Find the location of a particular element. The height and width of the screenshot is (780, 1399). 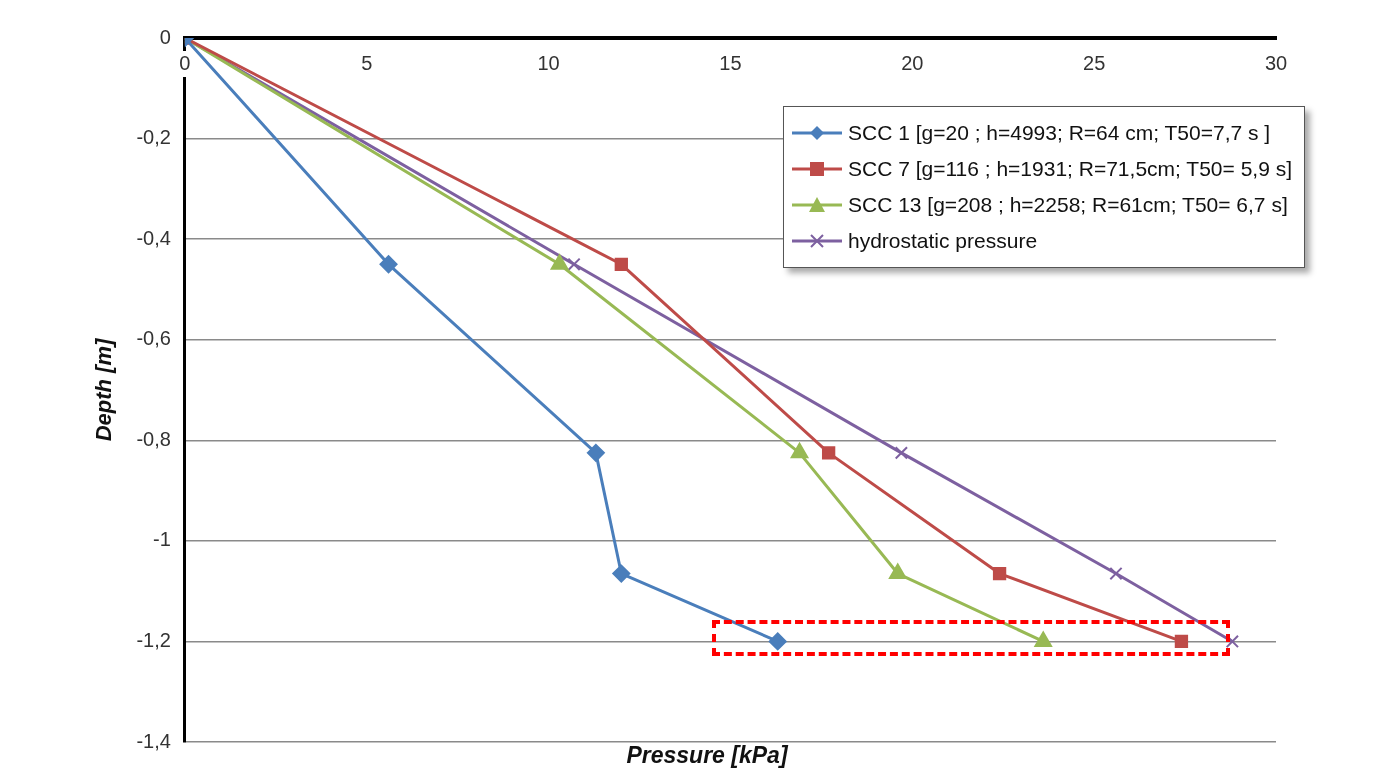

y-tick-label: -1 is located at coordinates (162, 539).